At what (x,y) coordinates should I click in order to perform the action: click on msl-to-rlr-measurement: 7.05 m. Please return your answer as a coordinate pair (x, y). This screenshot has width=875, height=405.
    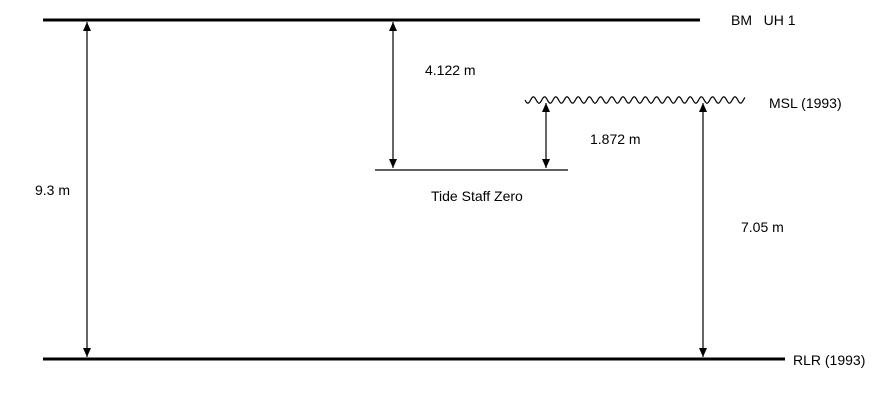
    Looking at the image, I should click on (762, 227).